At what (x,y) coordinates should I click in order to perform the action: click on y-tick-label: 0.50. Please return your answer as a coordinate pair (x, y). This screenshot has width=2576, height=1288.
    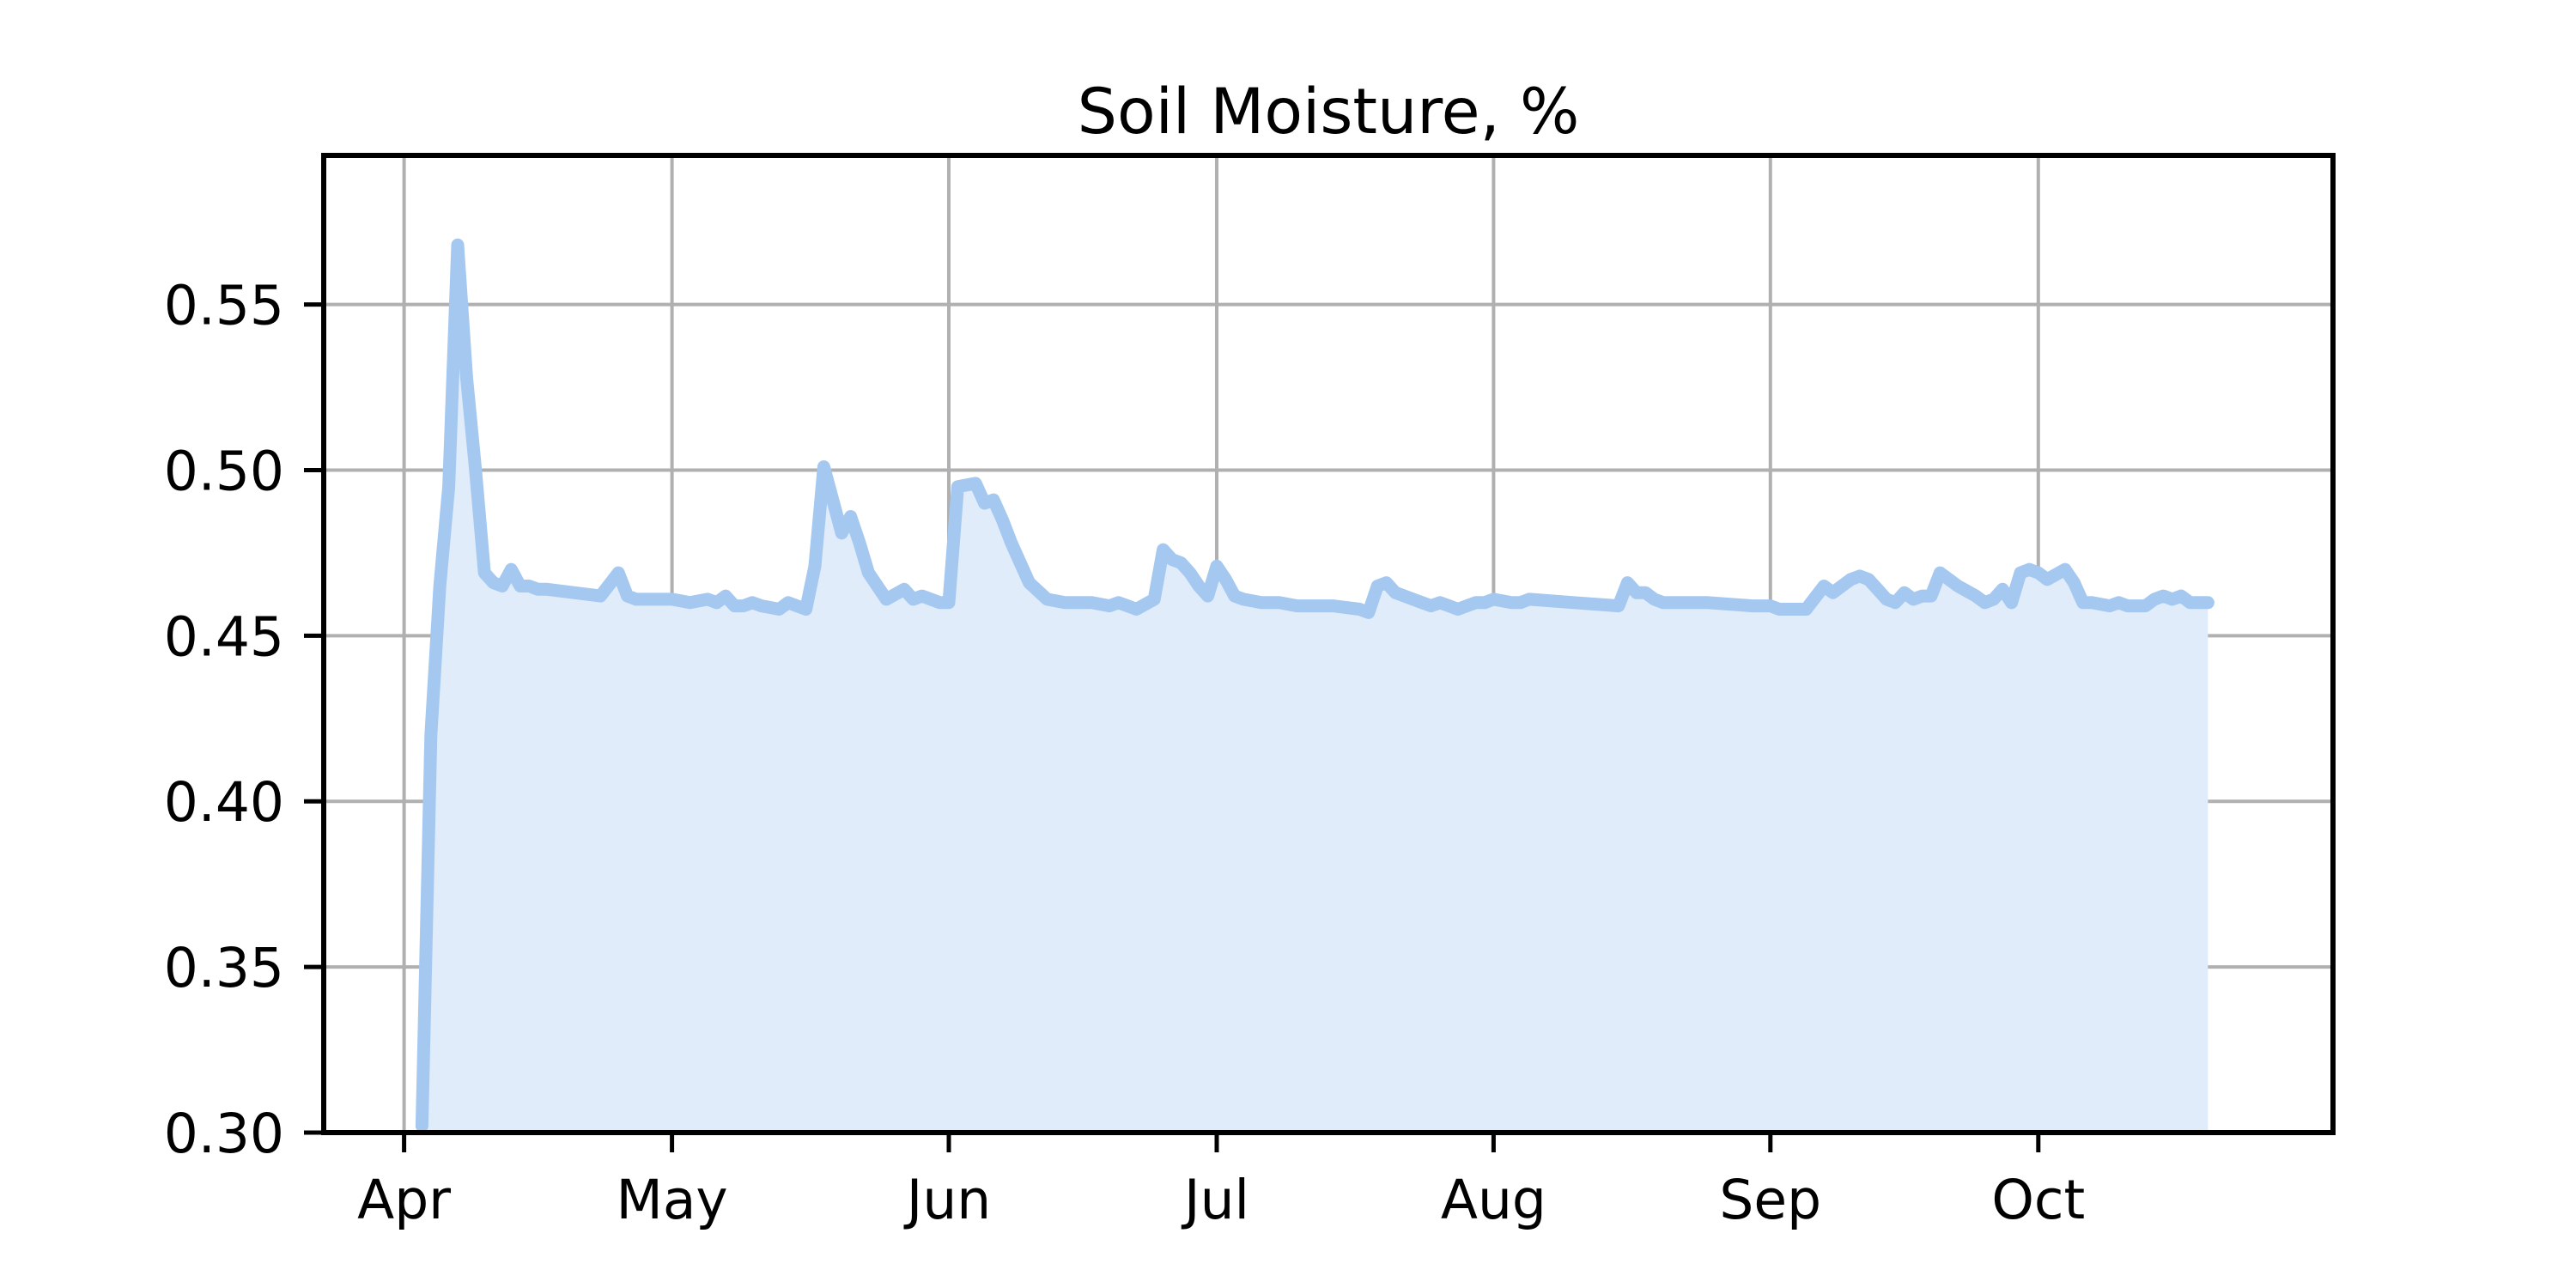
    Looking at the image, I should click on (224, 471).